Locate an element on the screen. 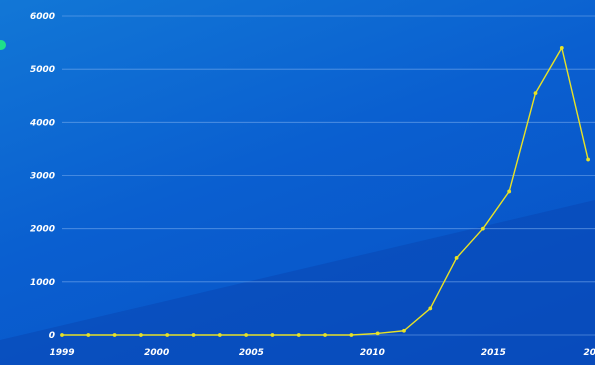 Image resolution: width=595 pixels, height=365 pixels. x-tick-label: 2010 is located at coordinates (372, 353).